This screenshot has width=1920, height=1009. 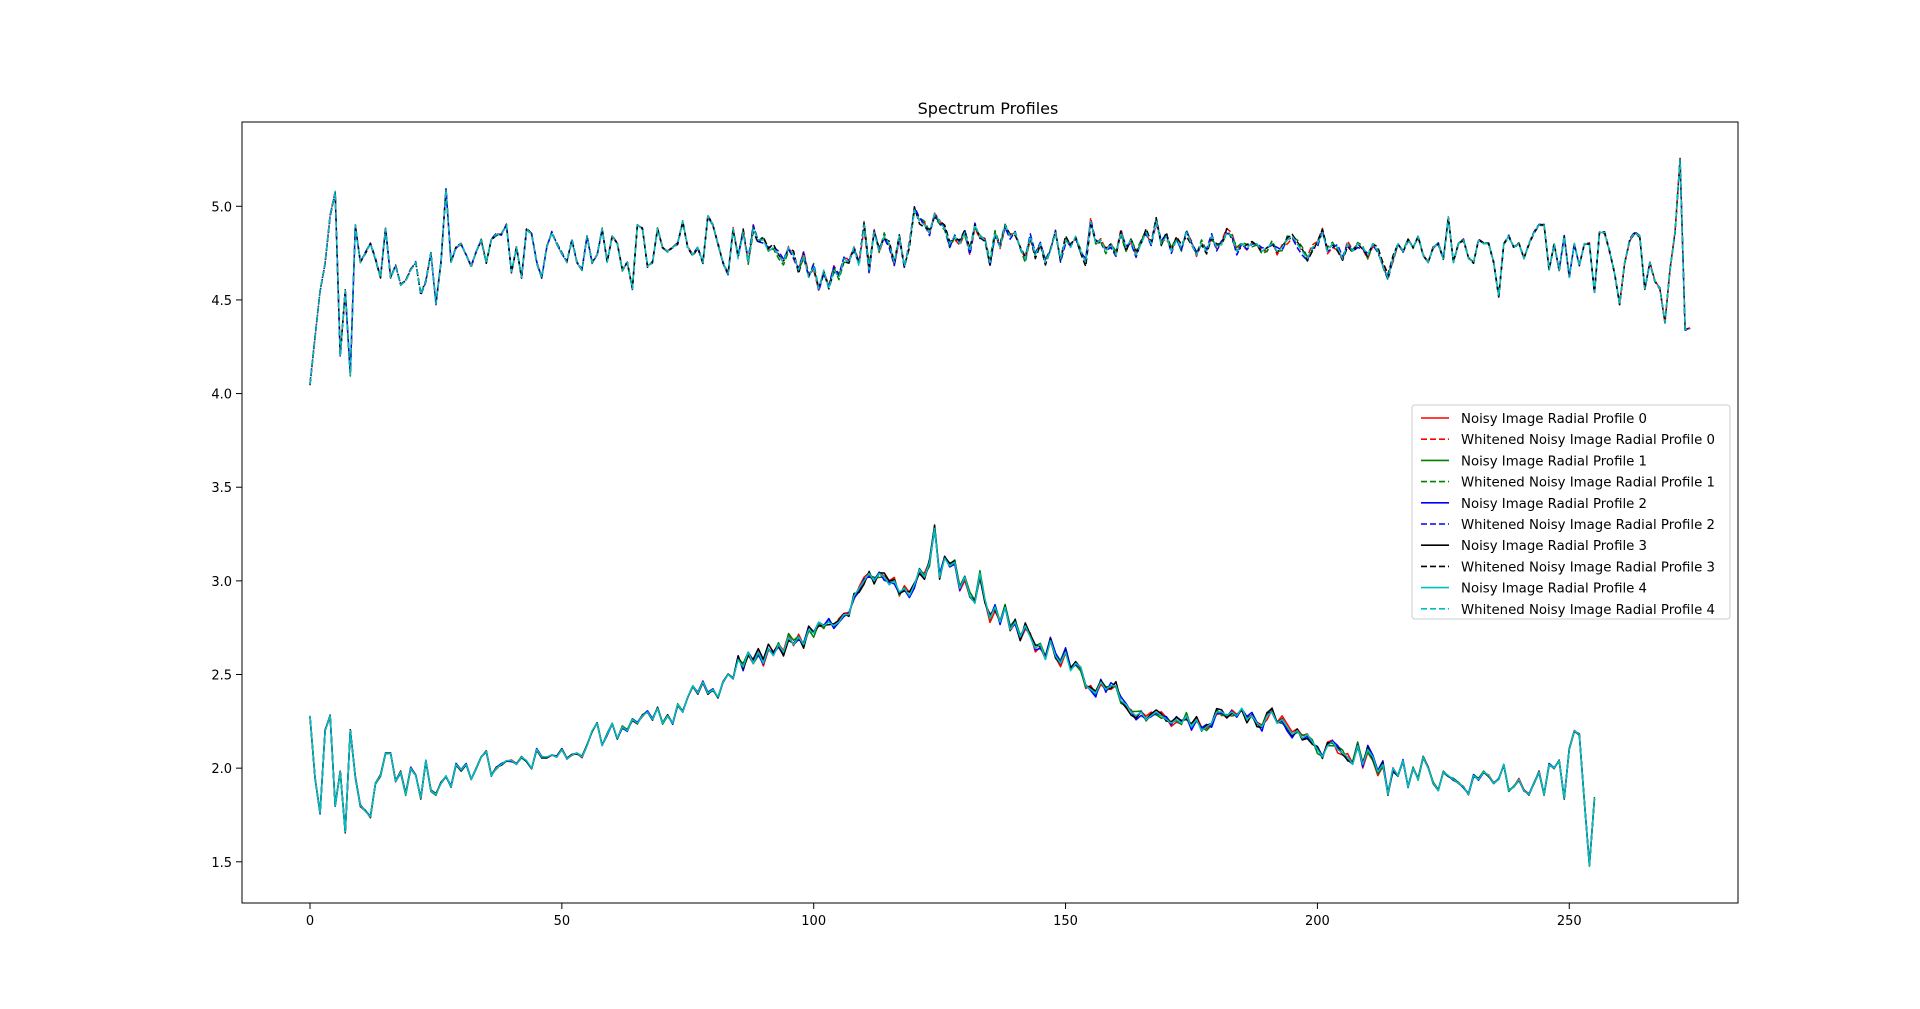 What do you see at coordinates (562, 921) in the screenshot?
I see `x-tick-label: 50` at bounding box center [562, 921].